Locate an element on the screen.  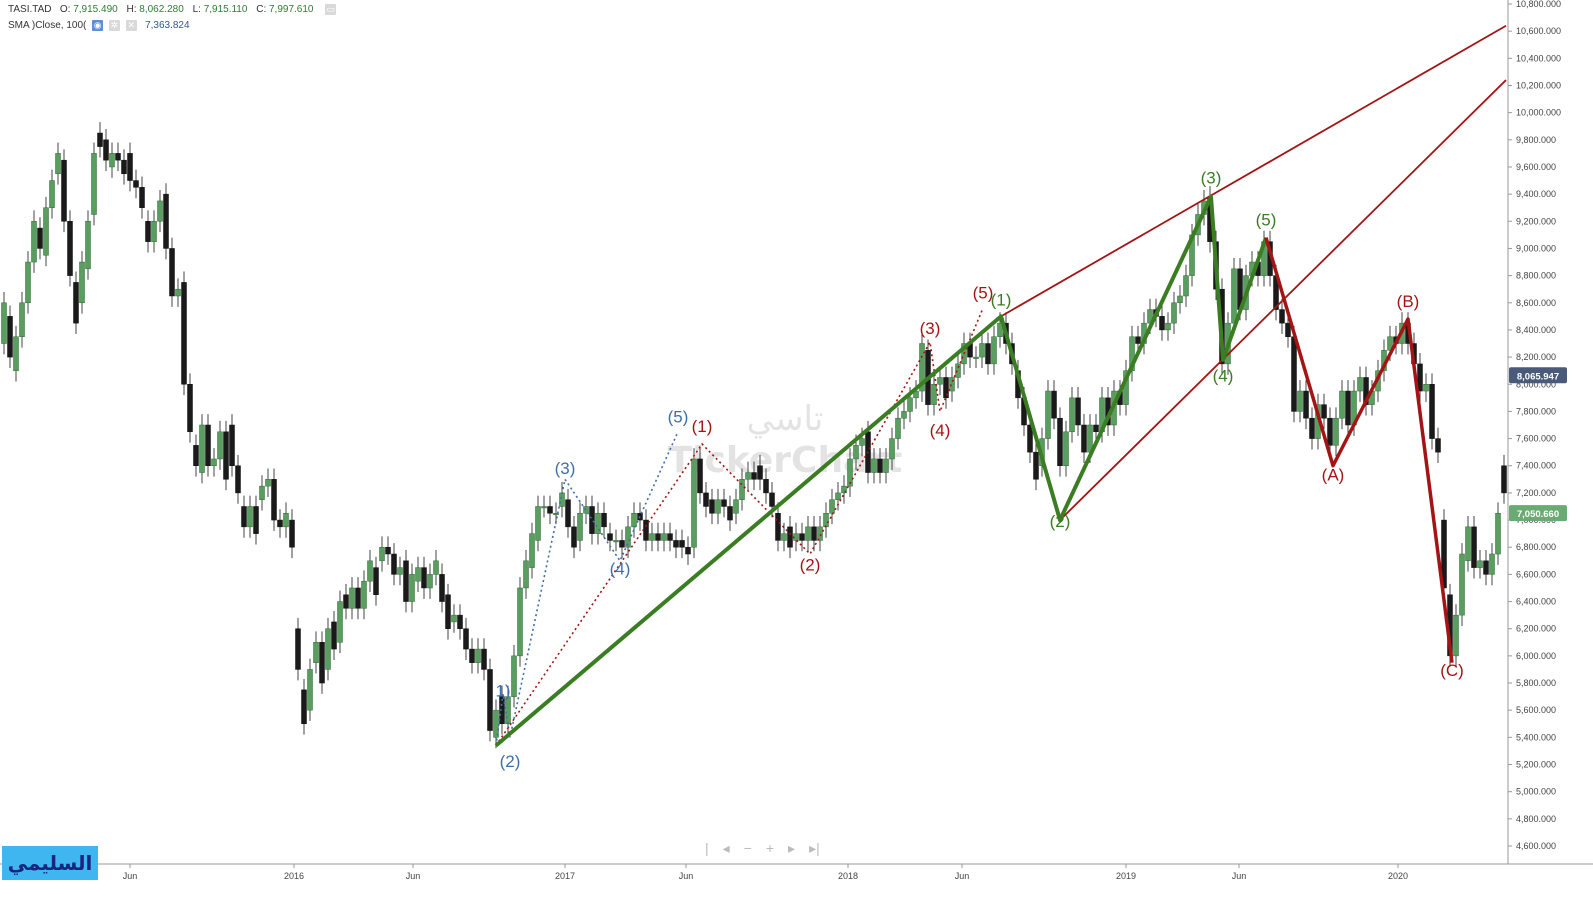
y-tick-label: 4,800.000 is located at coordinates (1536, 819).